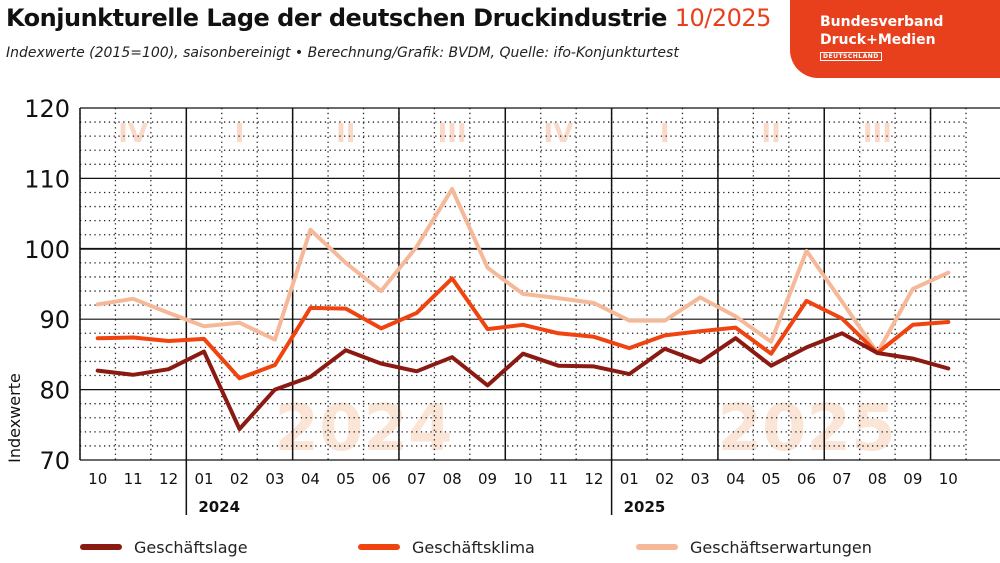  Describe the element at coordinates (345, 134) in the screenshot. I see `quarter-label-2: II` at that location.